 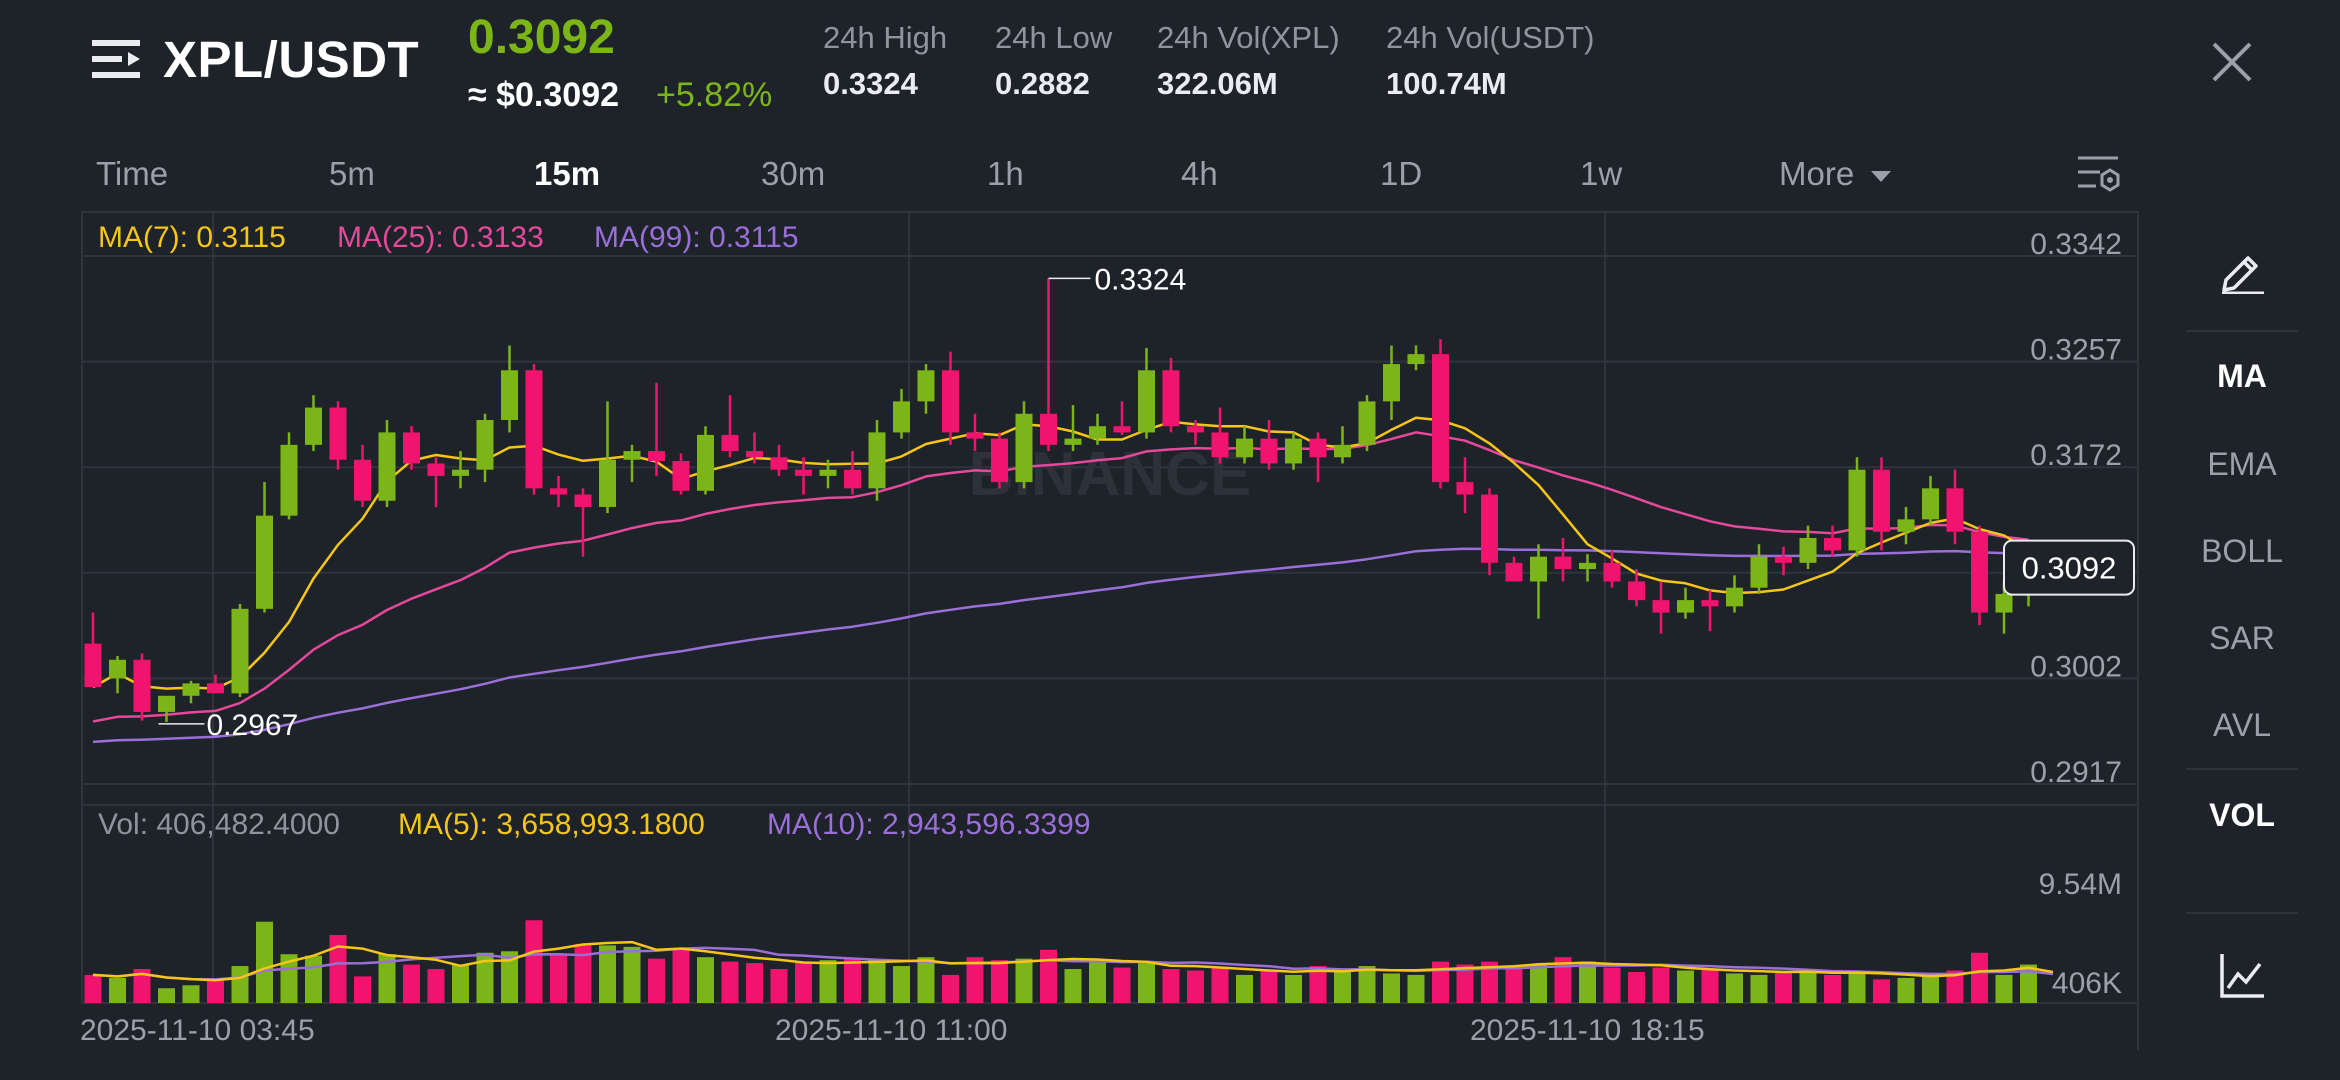 What do you see at coordinates (2243, 975) in the screenshot?
I see `indicator-chart-icon` at bounding box center [2243, 975].